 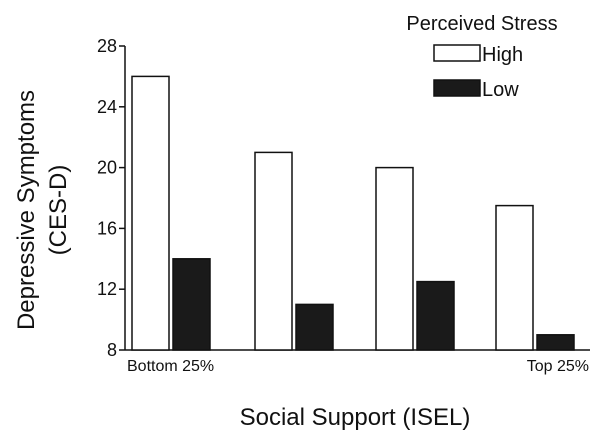 I want to click on legend-title: Perceived Stress, so click(x=481, y=24).